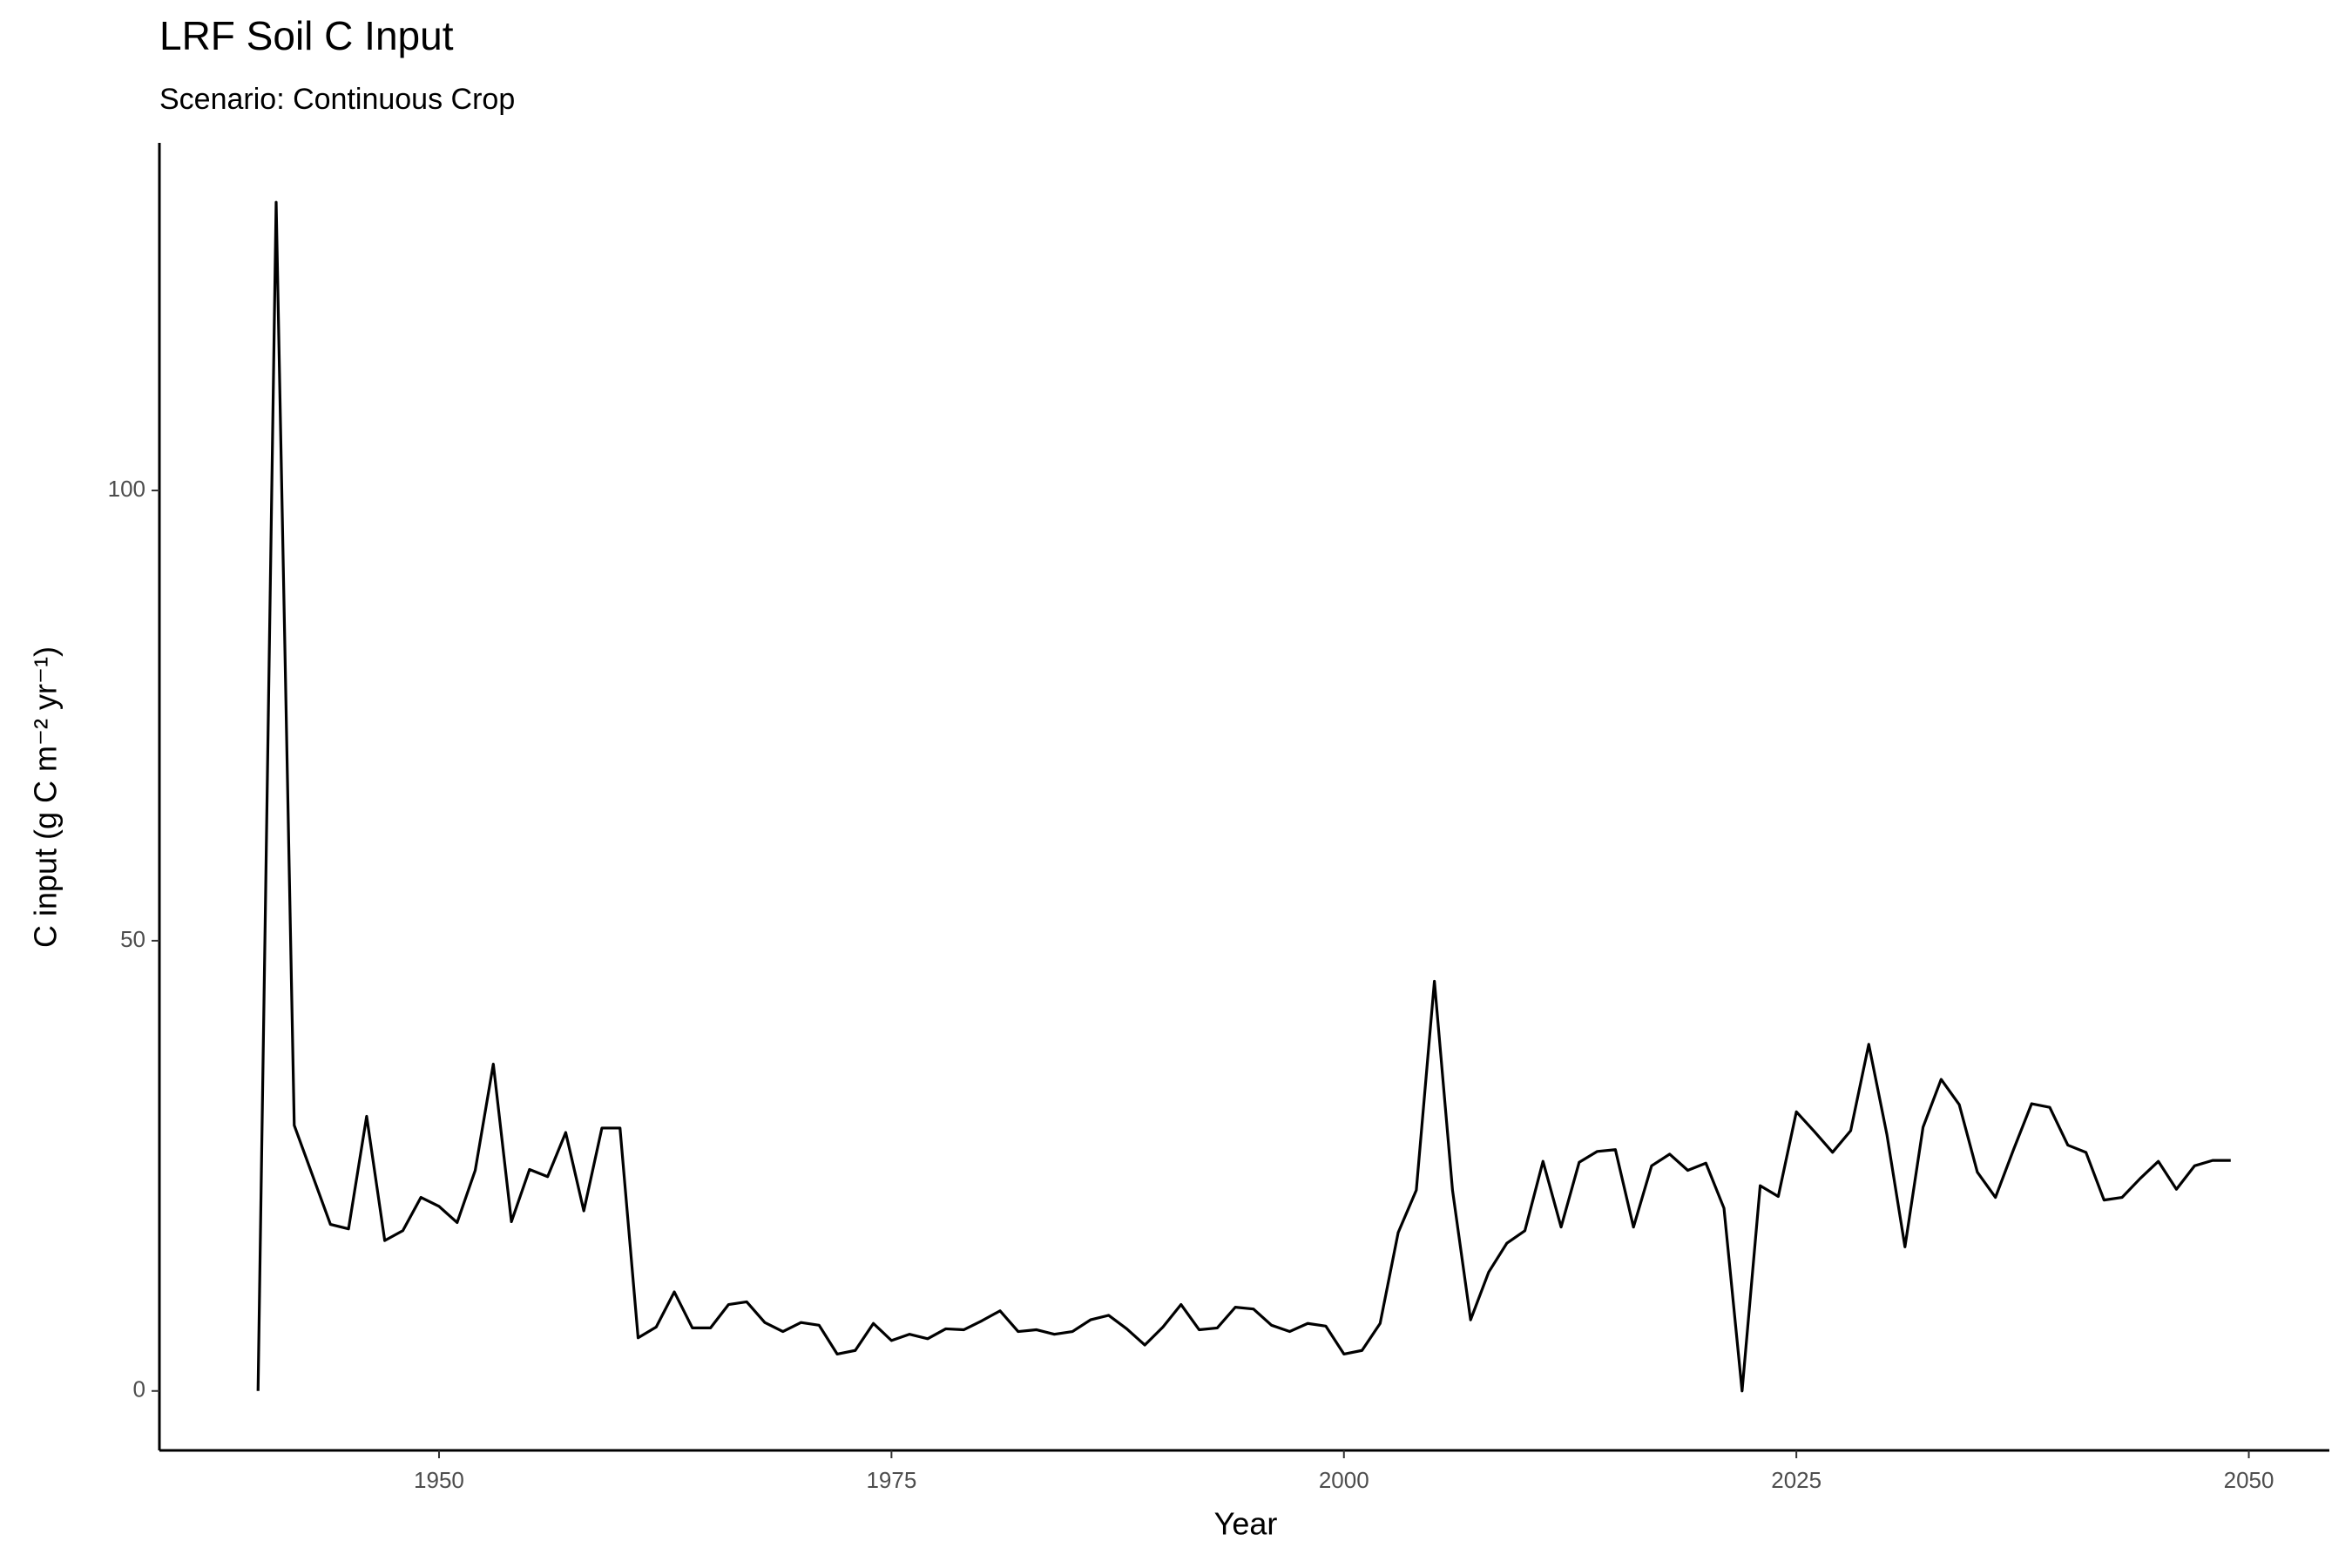  I want to click on x-tick-label: 1950, so click(439, 1480).